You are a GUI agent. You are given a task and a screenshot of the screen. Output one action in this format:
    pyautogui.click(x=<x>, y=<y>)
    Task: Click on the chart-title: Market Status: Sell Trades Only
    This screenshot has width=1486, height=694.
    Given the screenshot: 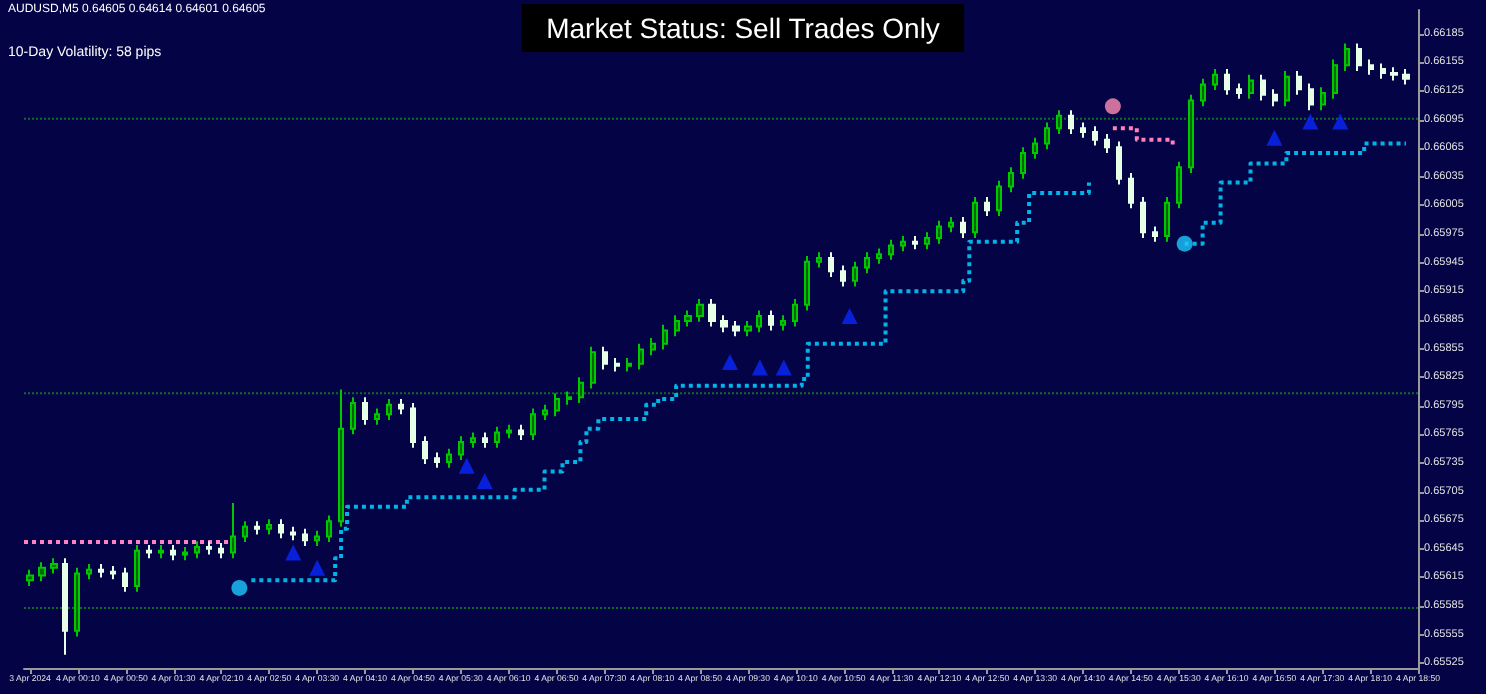 What is the action you would take?
    pyautogui.click(x=743, y=28)
    